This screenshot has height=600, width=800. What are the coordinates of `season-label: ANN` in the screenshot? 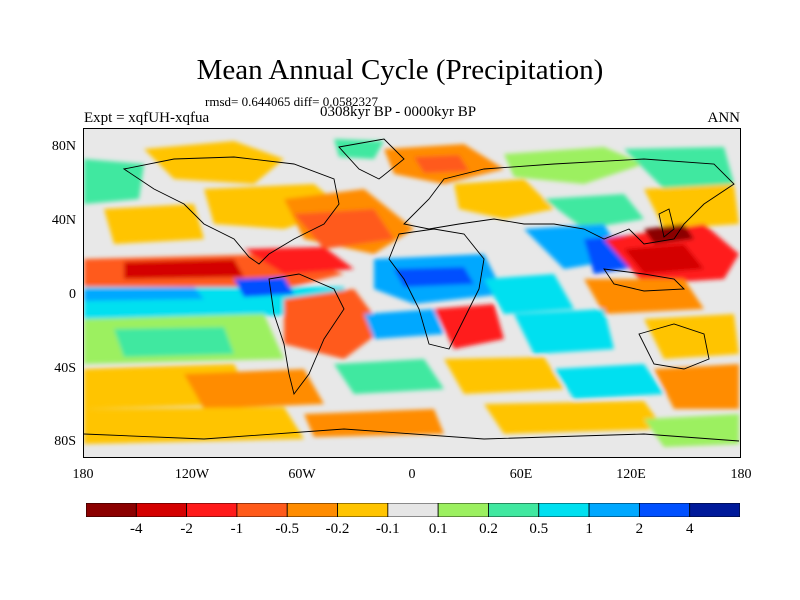 It's located at (724, 118).